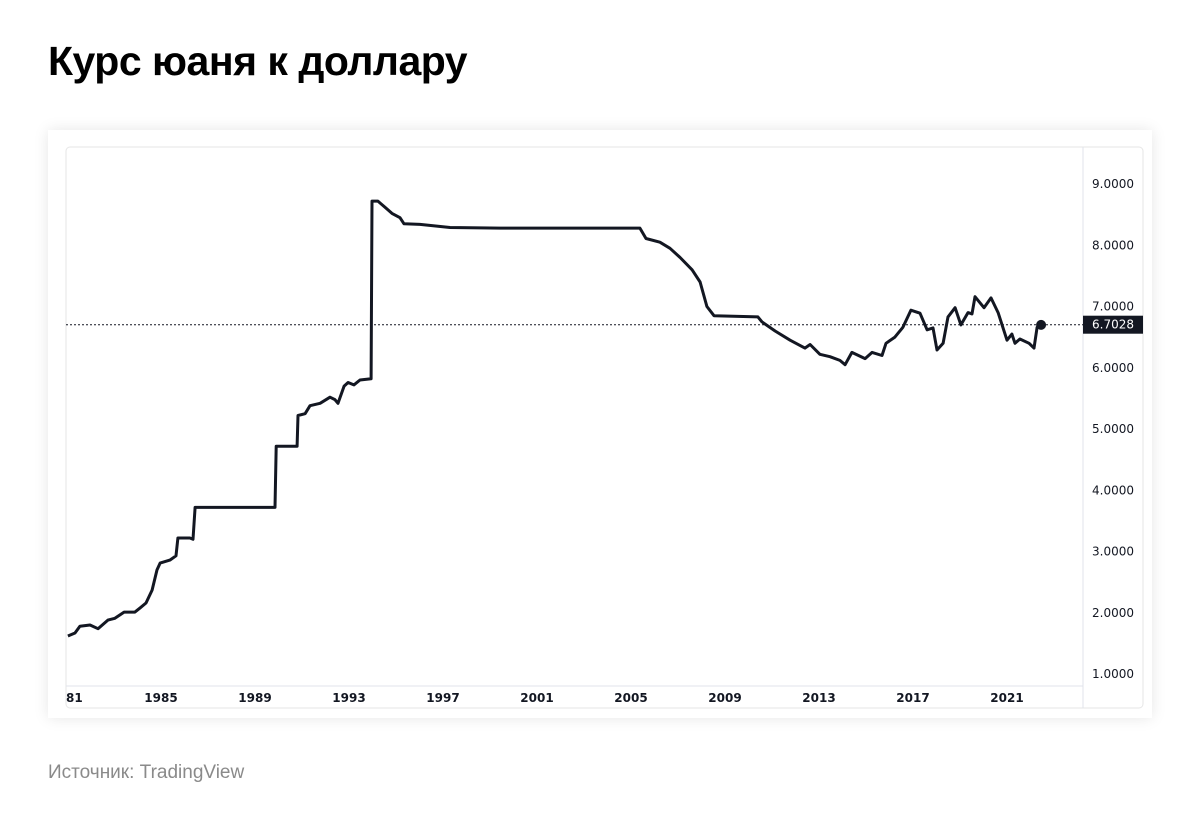  What do you see at coordinates (1113, 490) in the screenshot?
I see `y-tick-label: 4.0000` at bounding box center [1113, 490].